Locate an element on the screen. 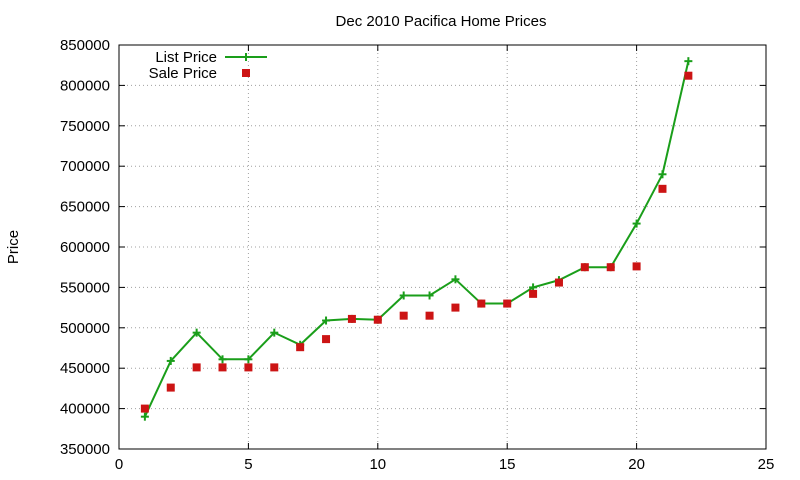 This screenshot has width=800, height=480. x-tick-label: 20 is located at coordinates (636, 464).